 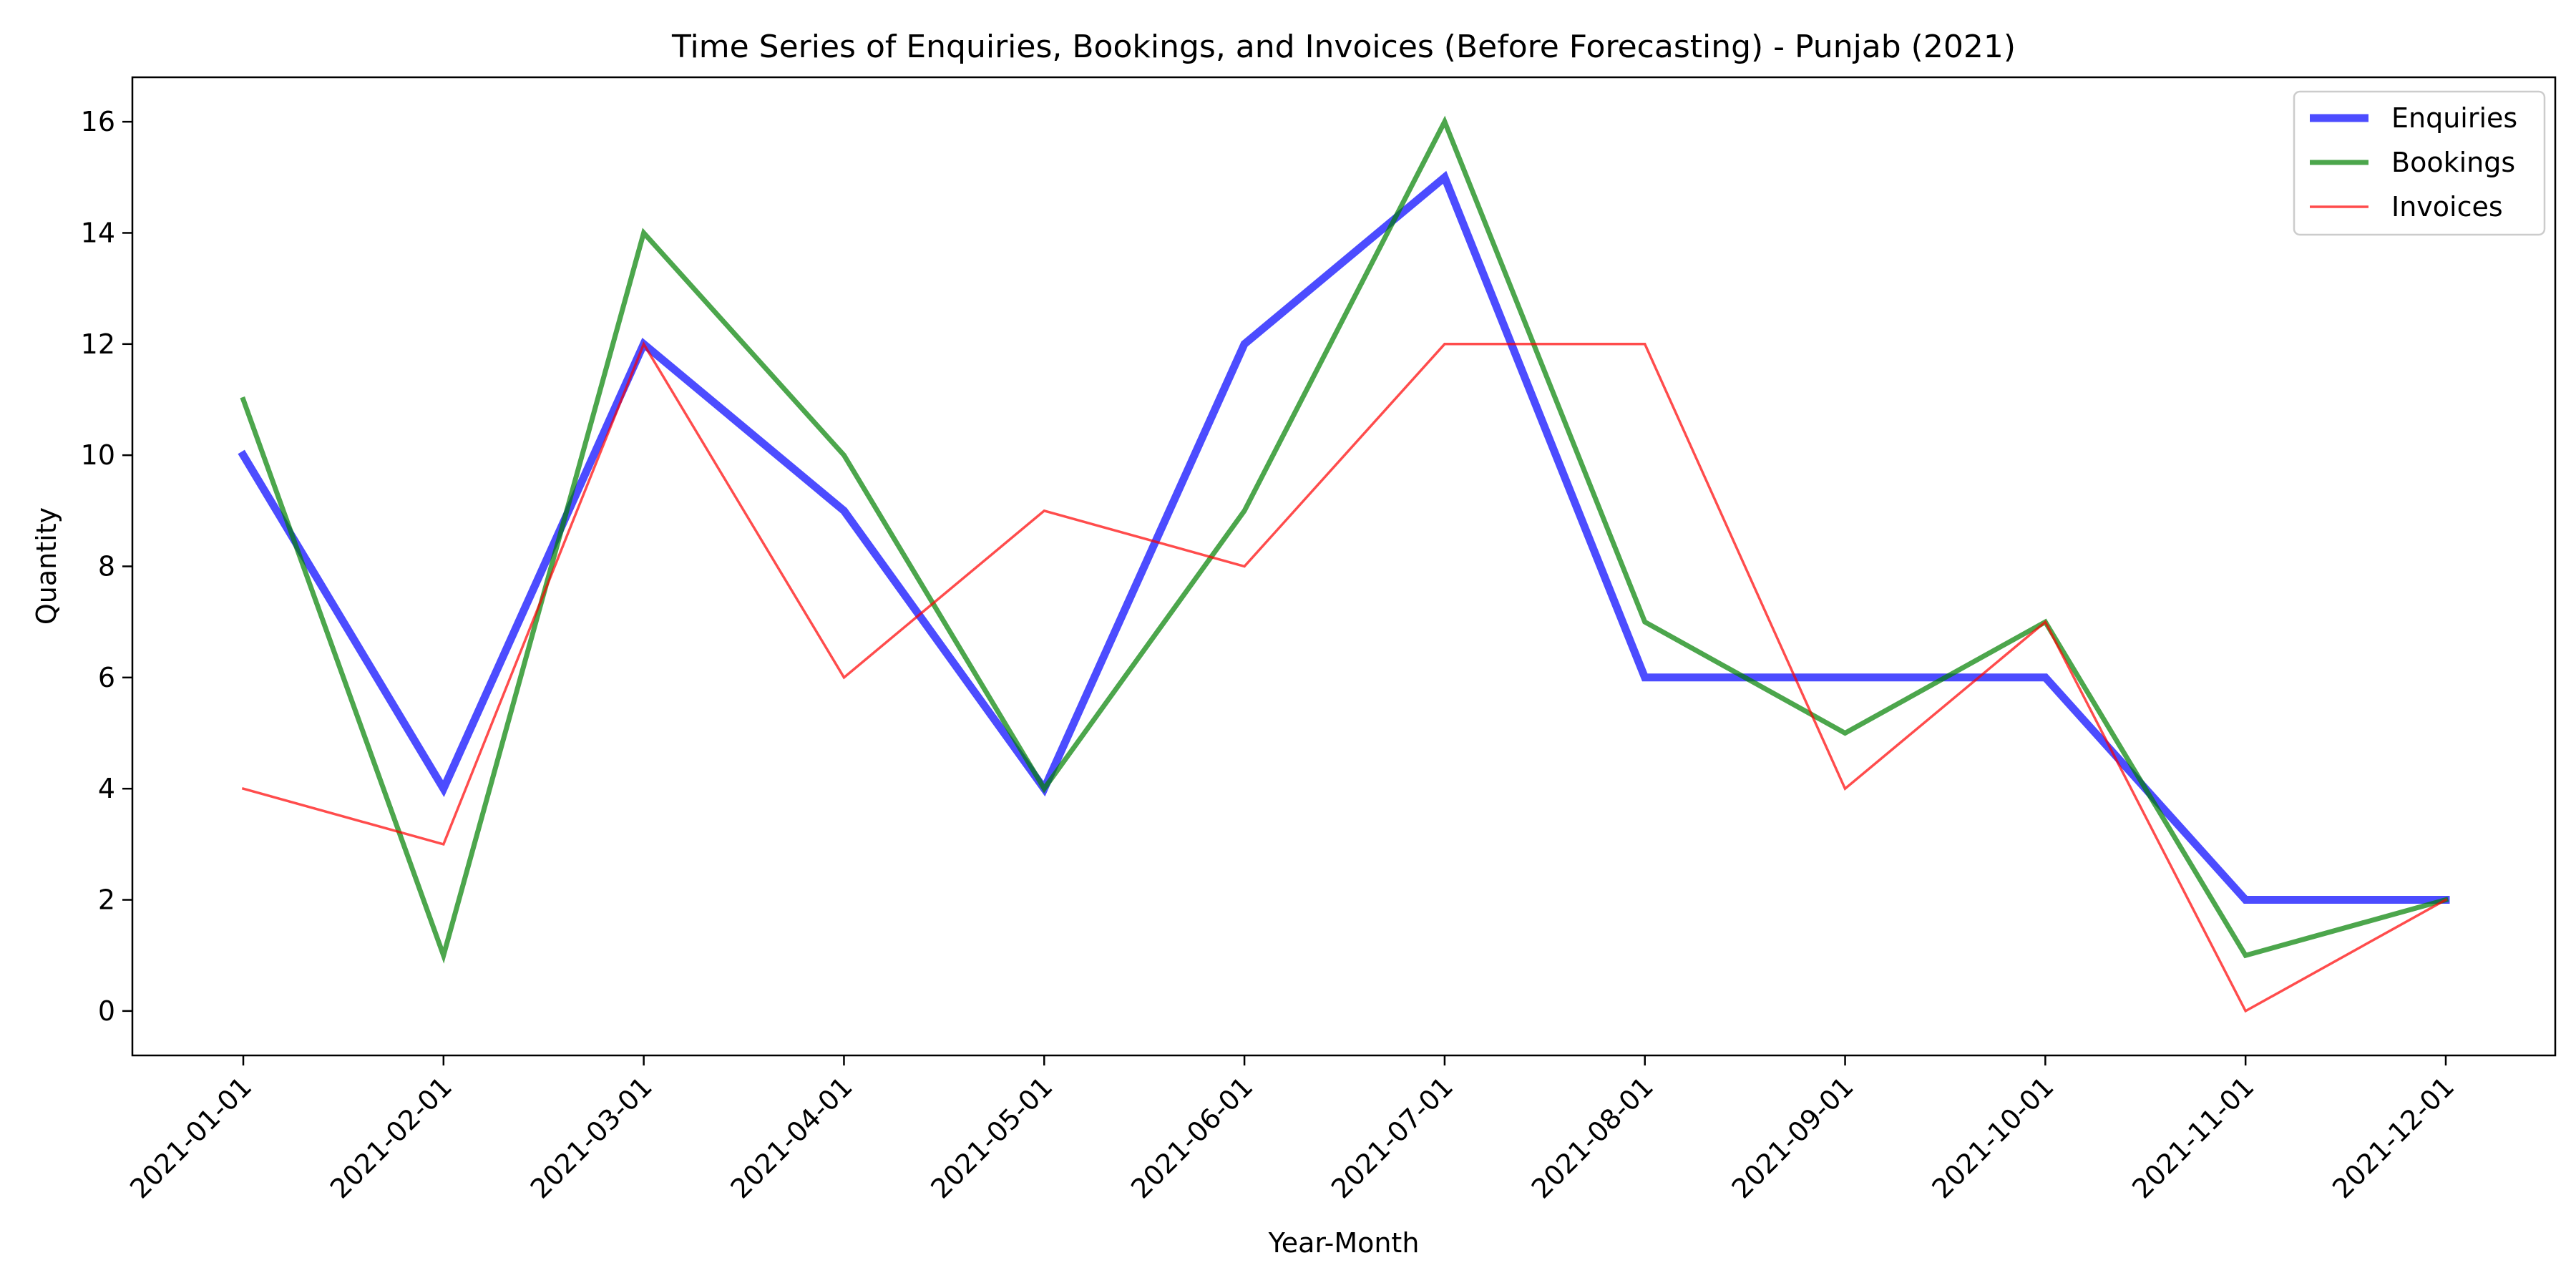 What do you see at coordinates (98, 122) in the screenshot?
I see `y-tick-label: 16` at bounding box center [98, 122].